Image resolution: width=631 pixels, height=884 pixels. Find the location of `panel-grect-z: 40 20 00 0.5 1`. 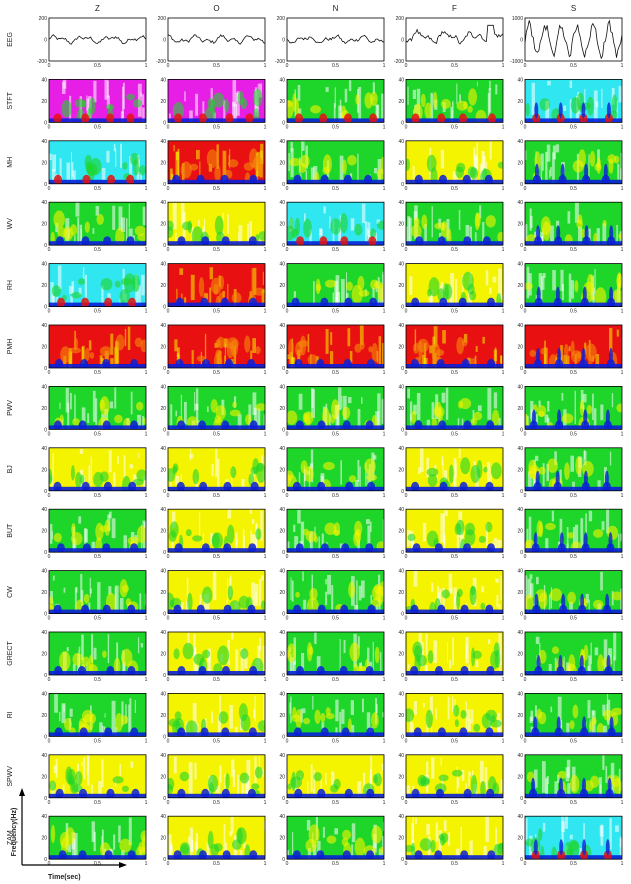

panel-grect-z: 40 20 00 0.5 1 is located at coordinates (94, 656).